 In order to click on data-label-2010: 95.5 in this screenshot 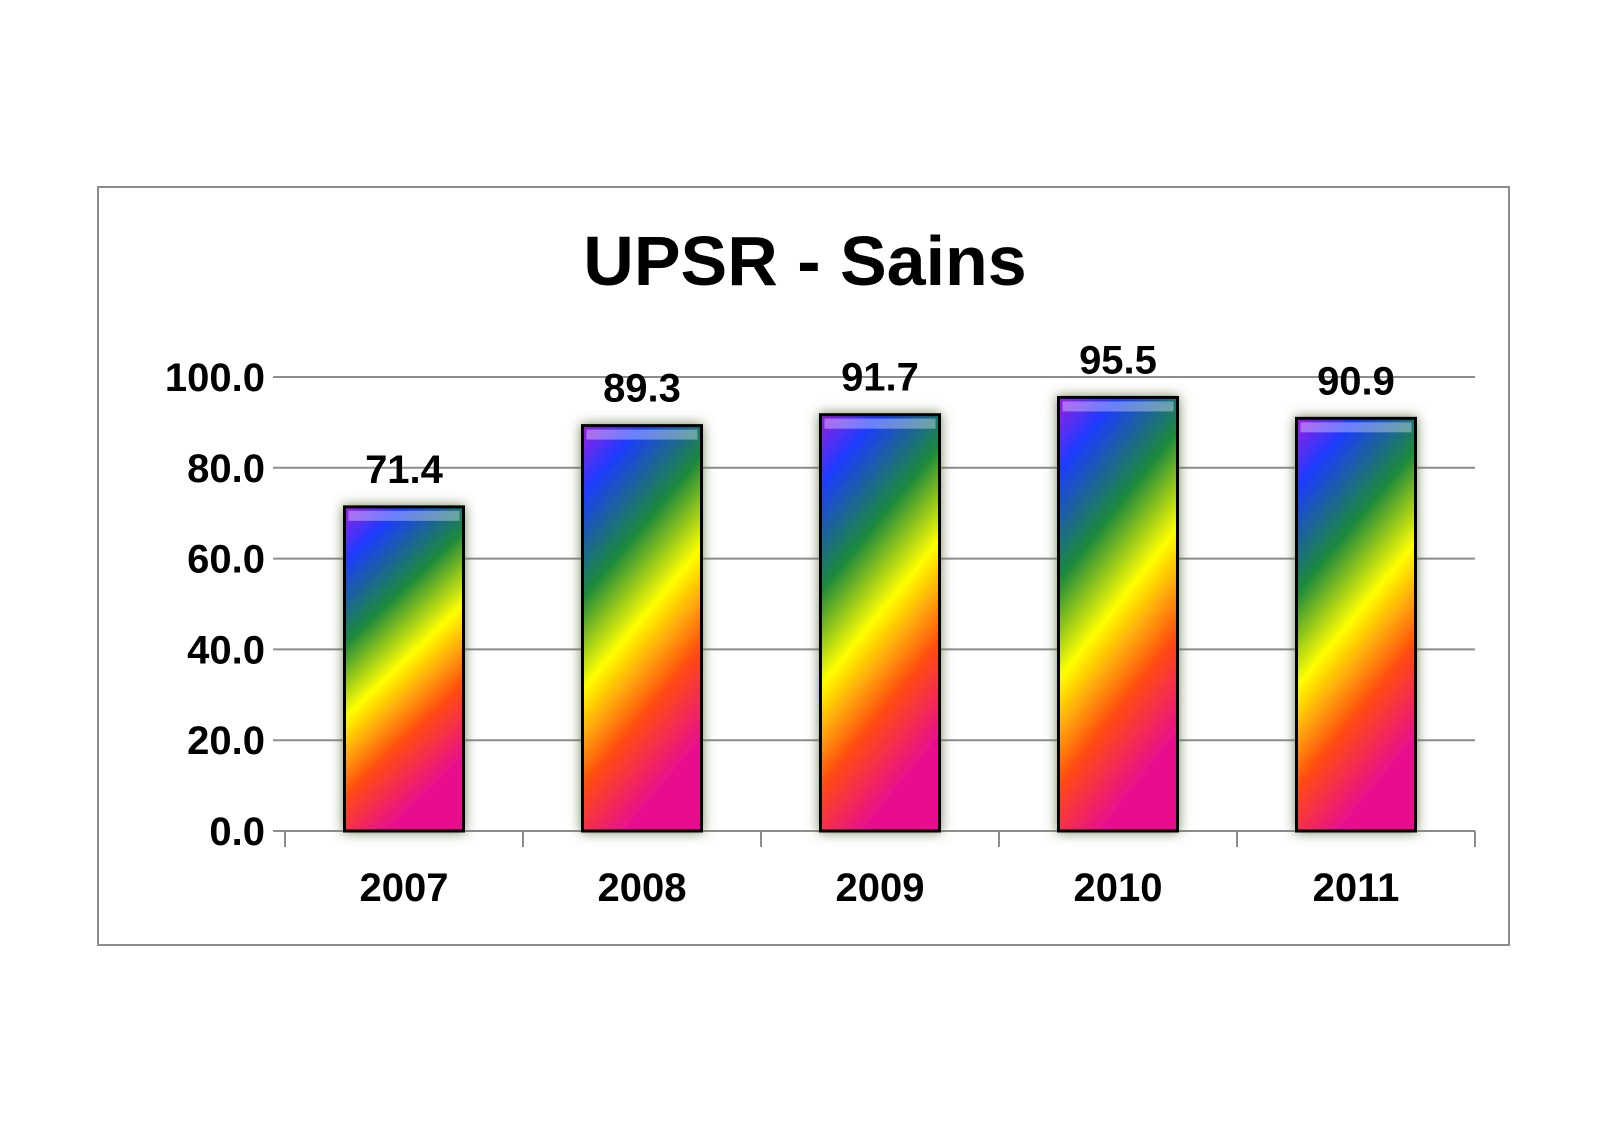, I will do `click(1118, 360)`.